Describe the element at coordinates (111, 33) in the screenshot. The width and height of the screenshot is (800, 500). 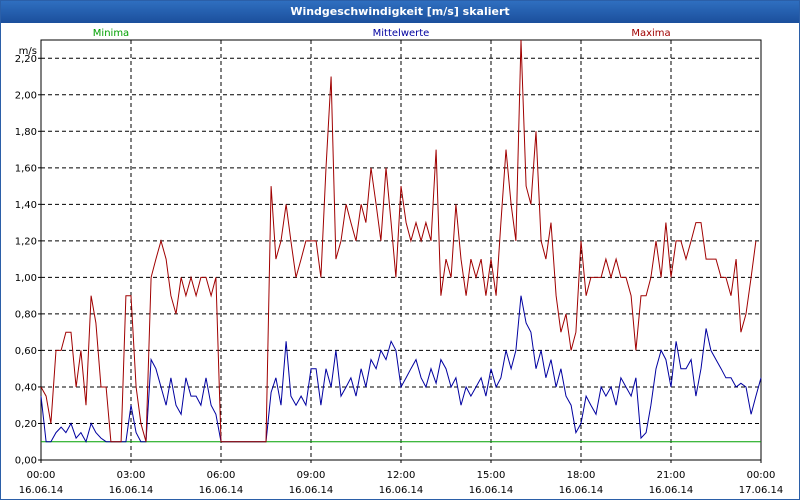
I see `legend-minima: Minima` at that location.